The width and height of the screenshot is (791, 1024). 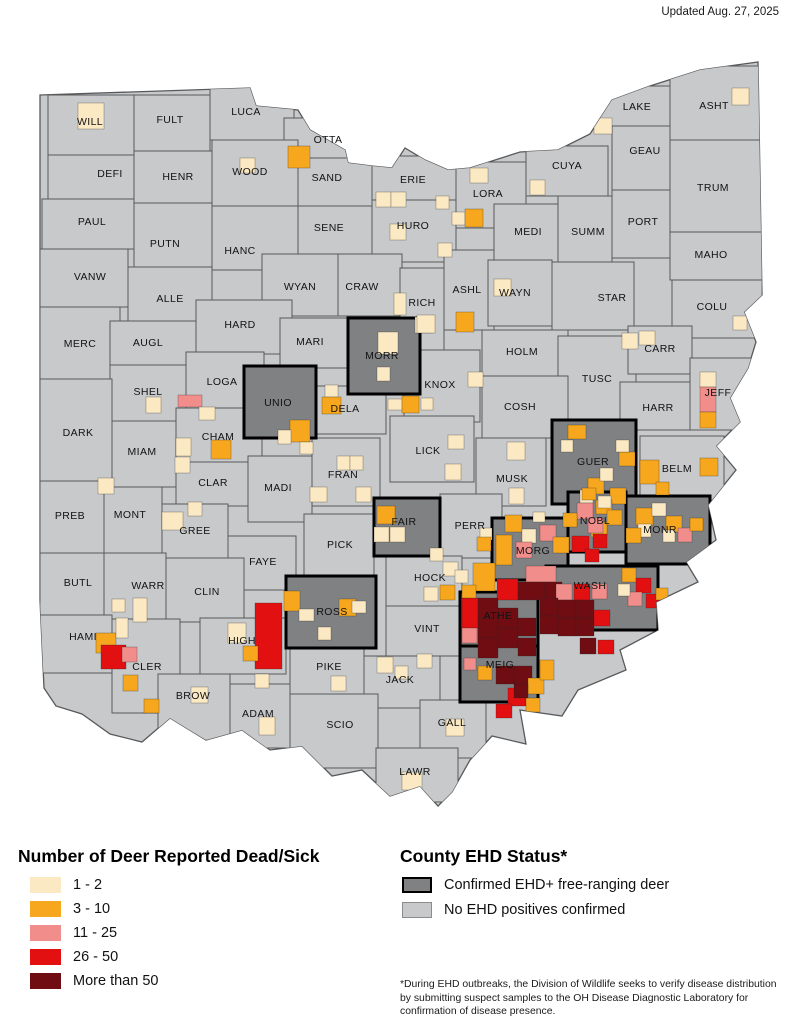 What do you see at coordinates (343, 475) in the screenshot?
I see `county-label-FRAN: FRAN` at bounding box center [343, 475].